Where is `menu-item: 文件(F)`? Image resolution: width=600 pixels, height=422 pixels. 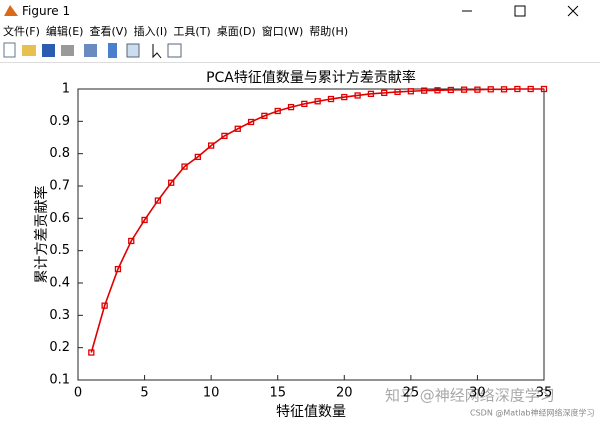 menu-item: 文件(F) is located at coordinates (21, 31).